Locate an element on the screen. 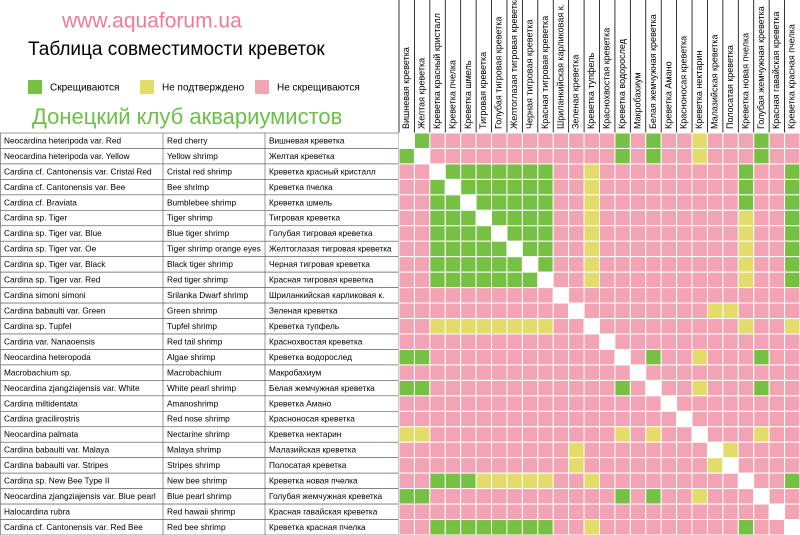  row-label: Green shrimp is located at coordinates (192, 310).